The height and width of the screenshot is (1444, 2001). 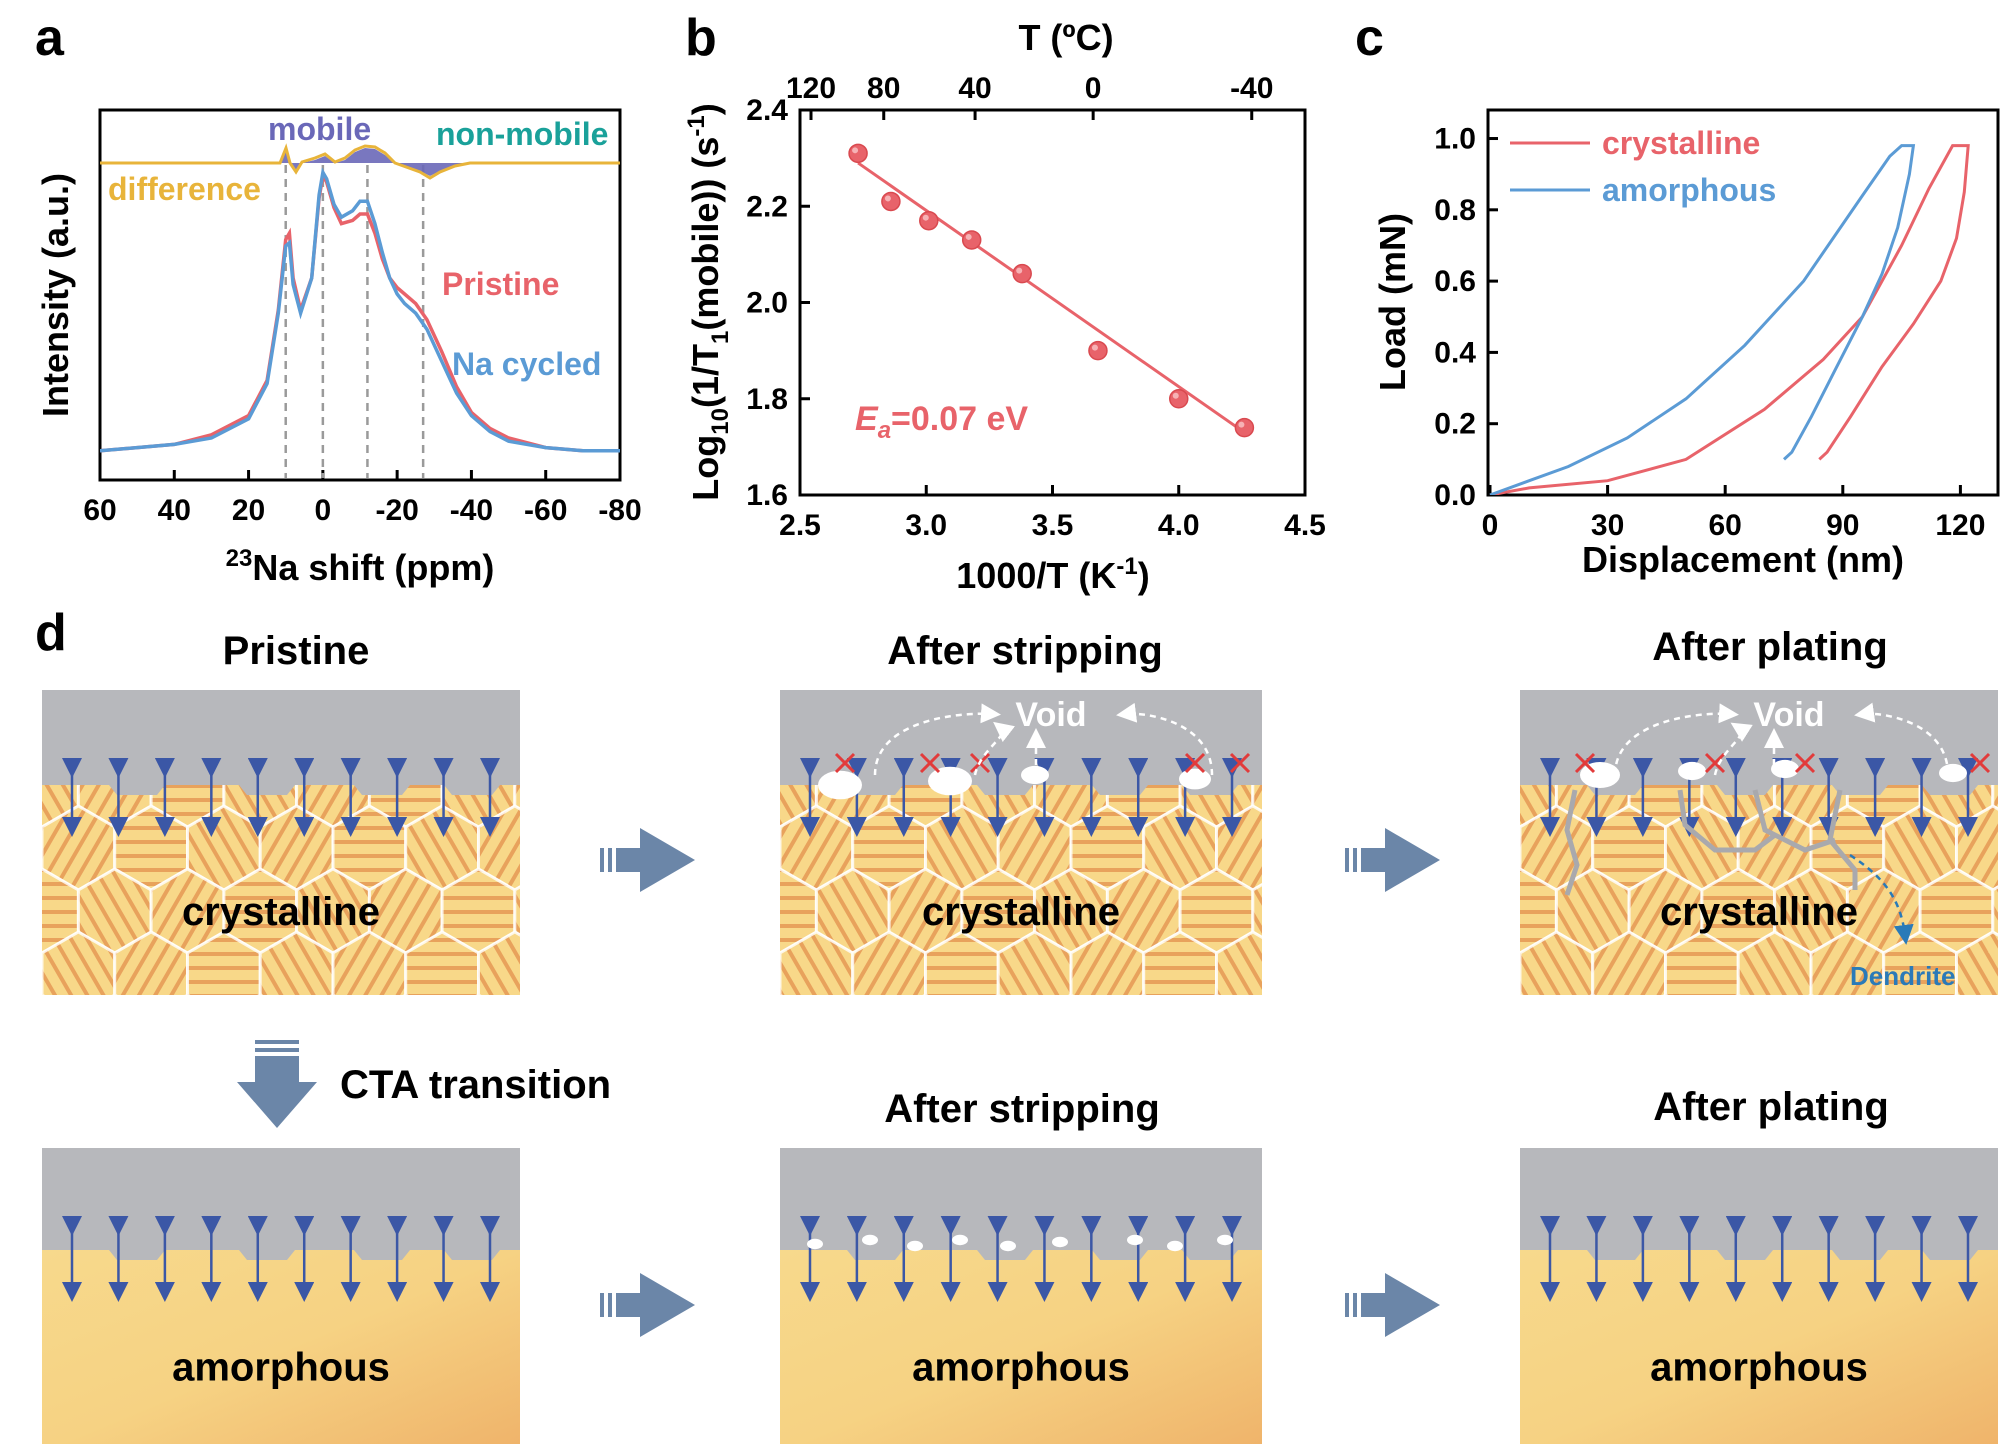 I want to click on label-mobile: mobile, so click(x=319, y=129).